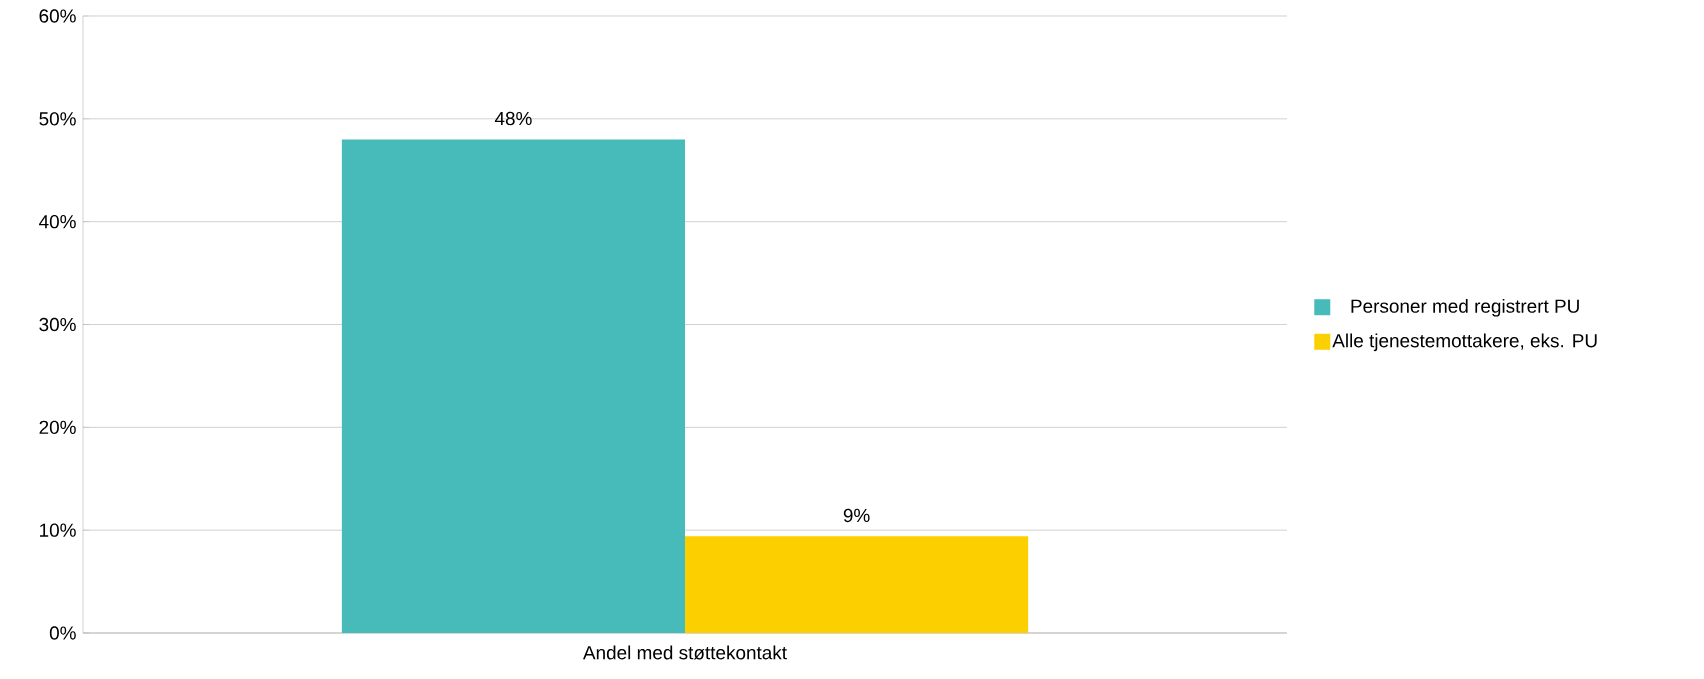 The image size is (1704, 679). Describe the element at coordinates (1465, 307) in the screenshot. I see `legend-label: Personer med registrert PU` at that location.